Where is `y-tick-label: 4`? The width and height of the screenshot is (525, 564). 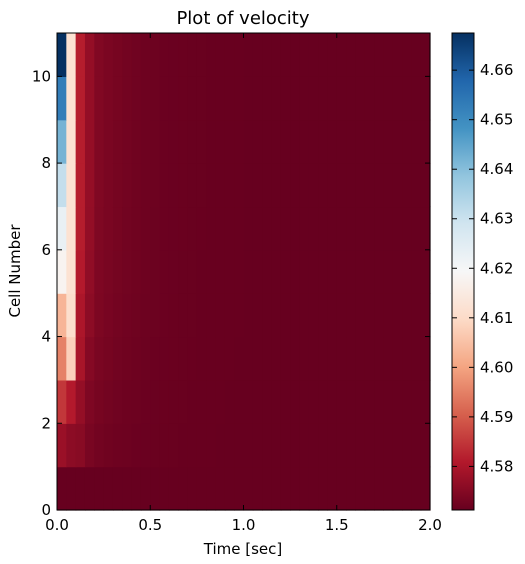 y-tick-label: 4 is located at coordinates (46, 337).